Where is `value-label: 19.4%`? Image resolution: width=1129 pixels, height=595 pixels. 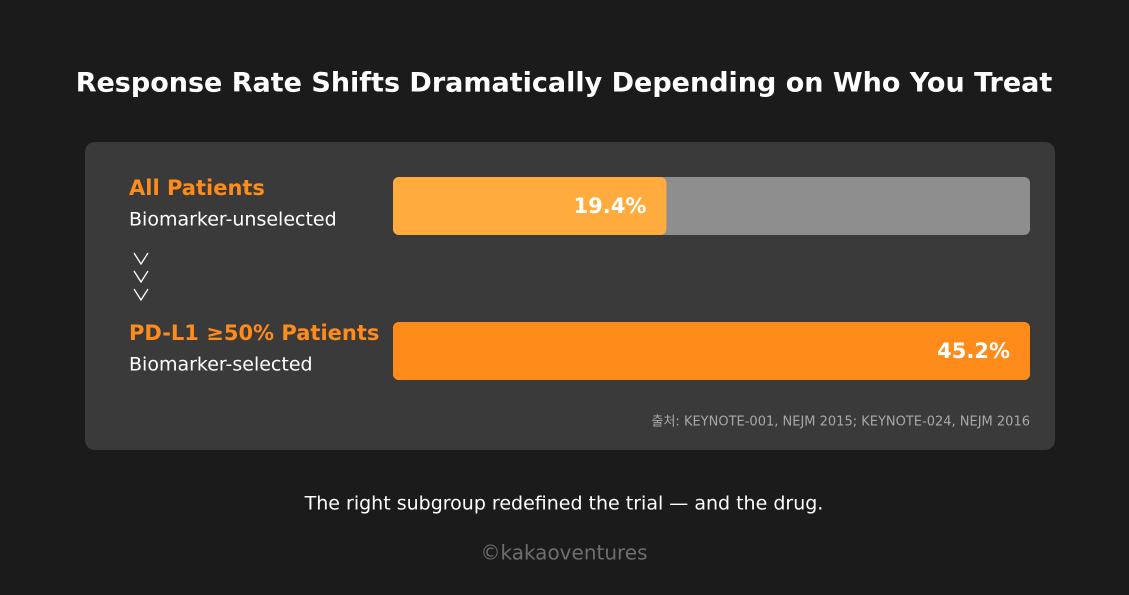 value-label: 19.4% is located at coordinates (610, 206).